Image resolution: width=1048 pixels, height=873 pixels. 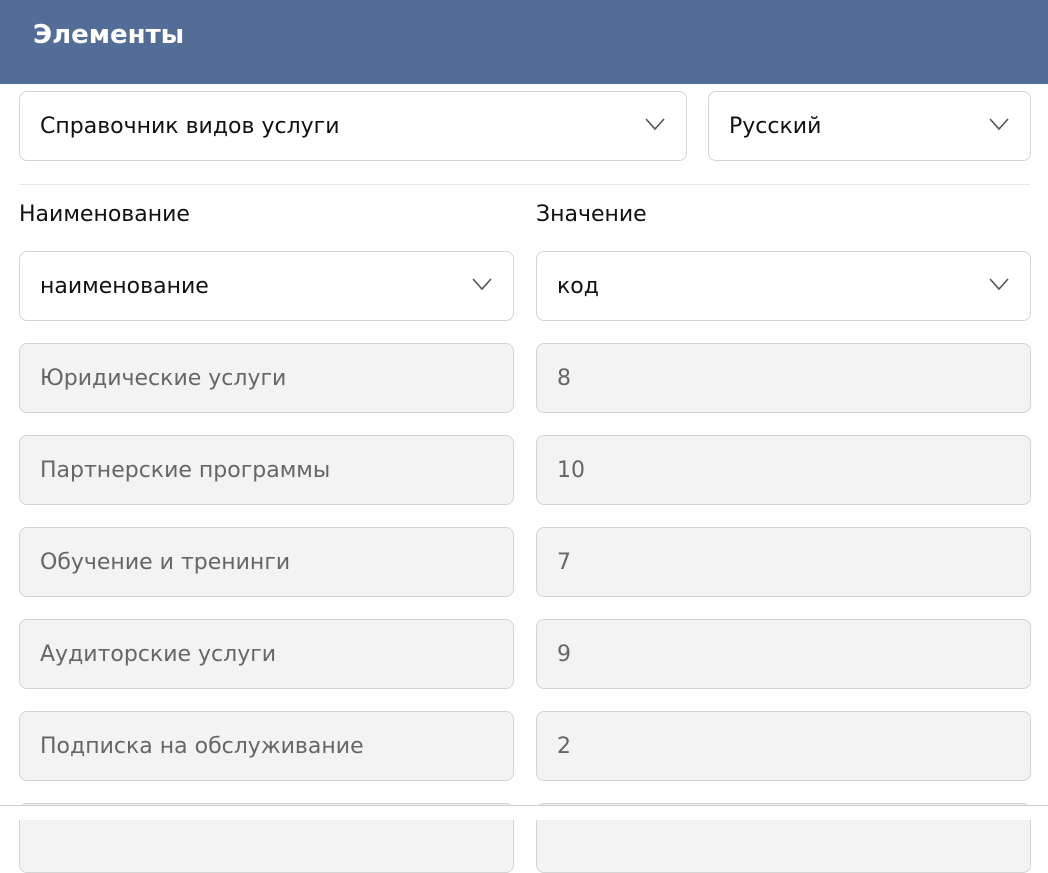 What do you see at coordinates (775, 126) in the screenshot?
I see `language-select-value: Русский` at bounding box center [775, 126].